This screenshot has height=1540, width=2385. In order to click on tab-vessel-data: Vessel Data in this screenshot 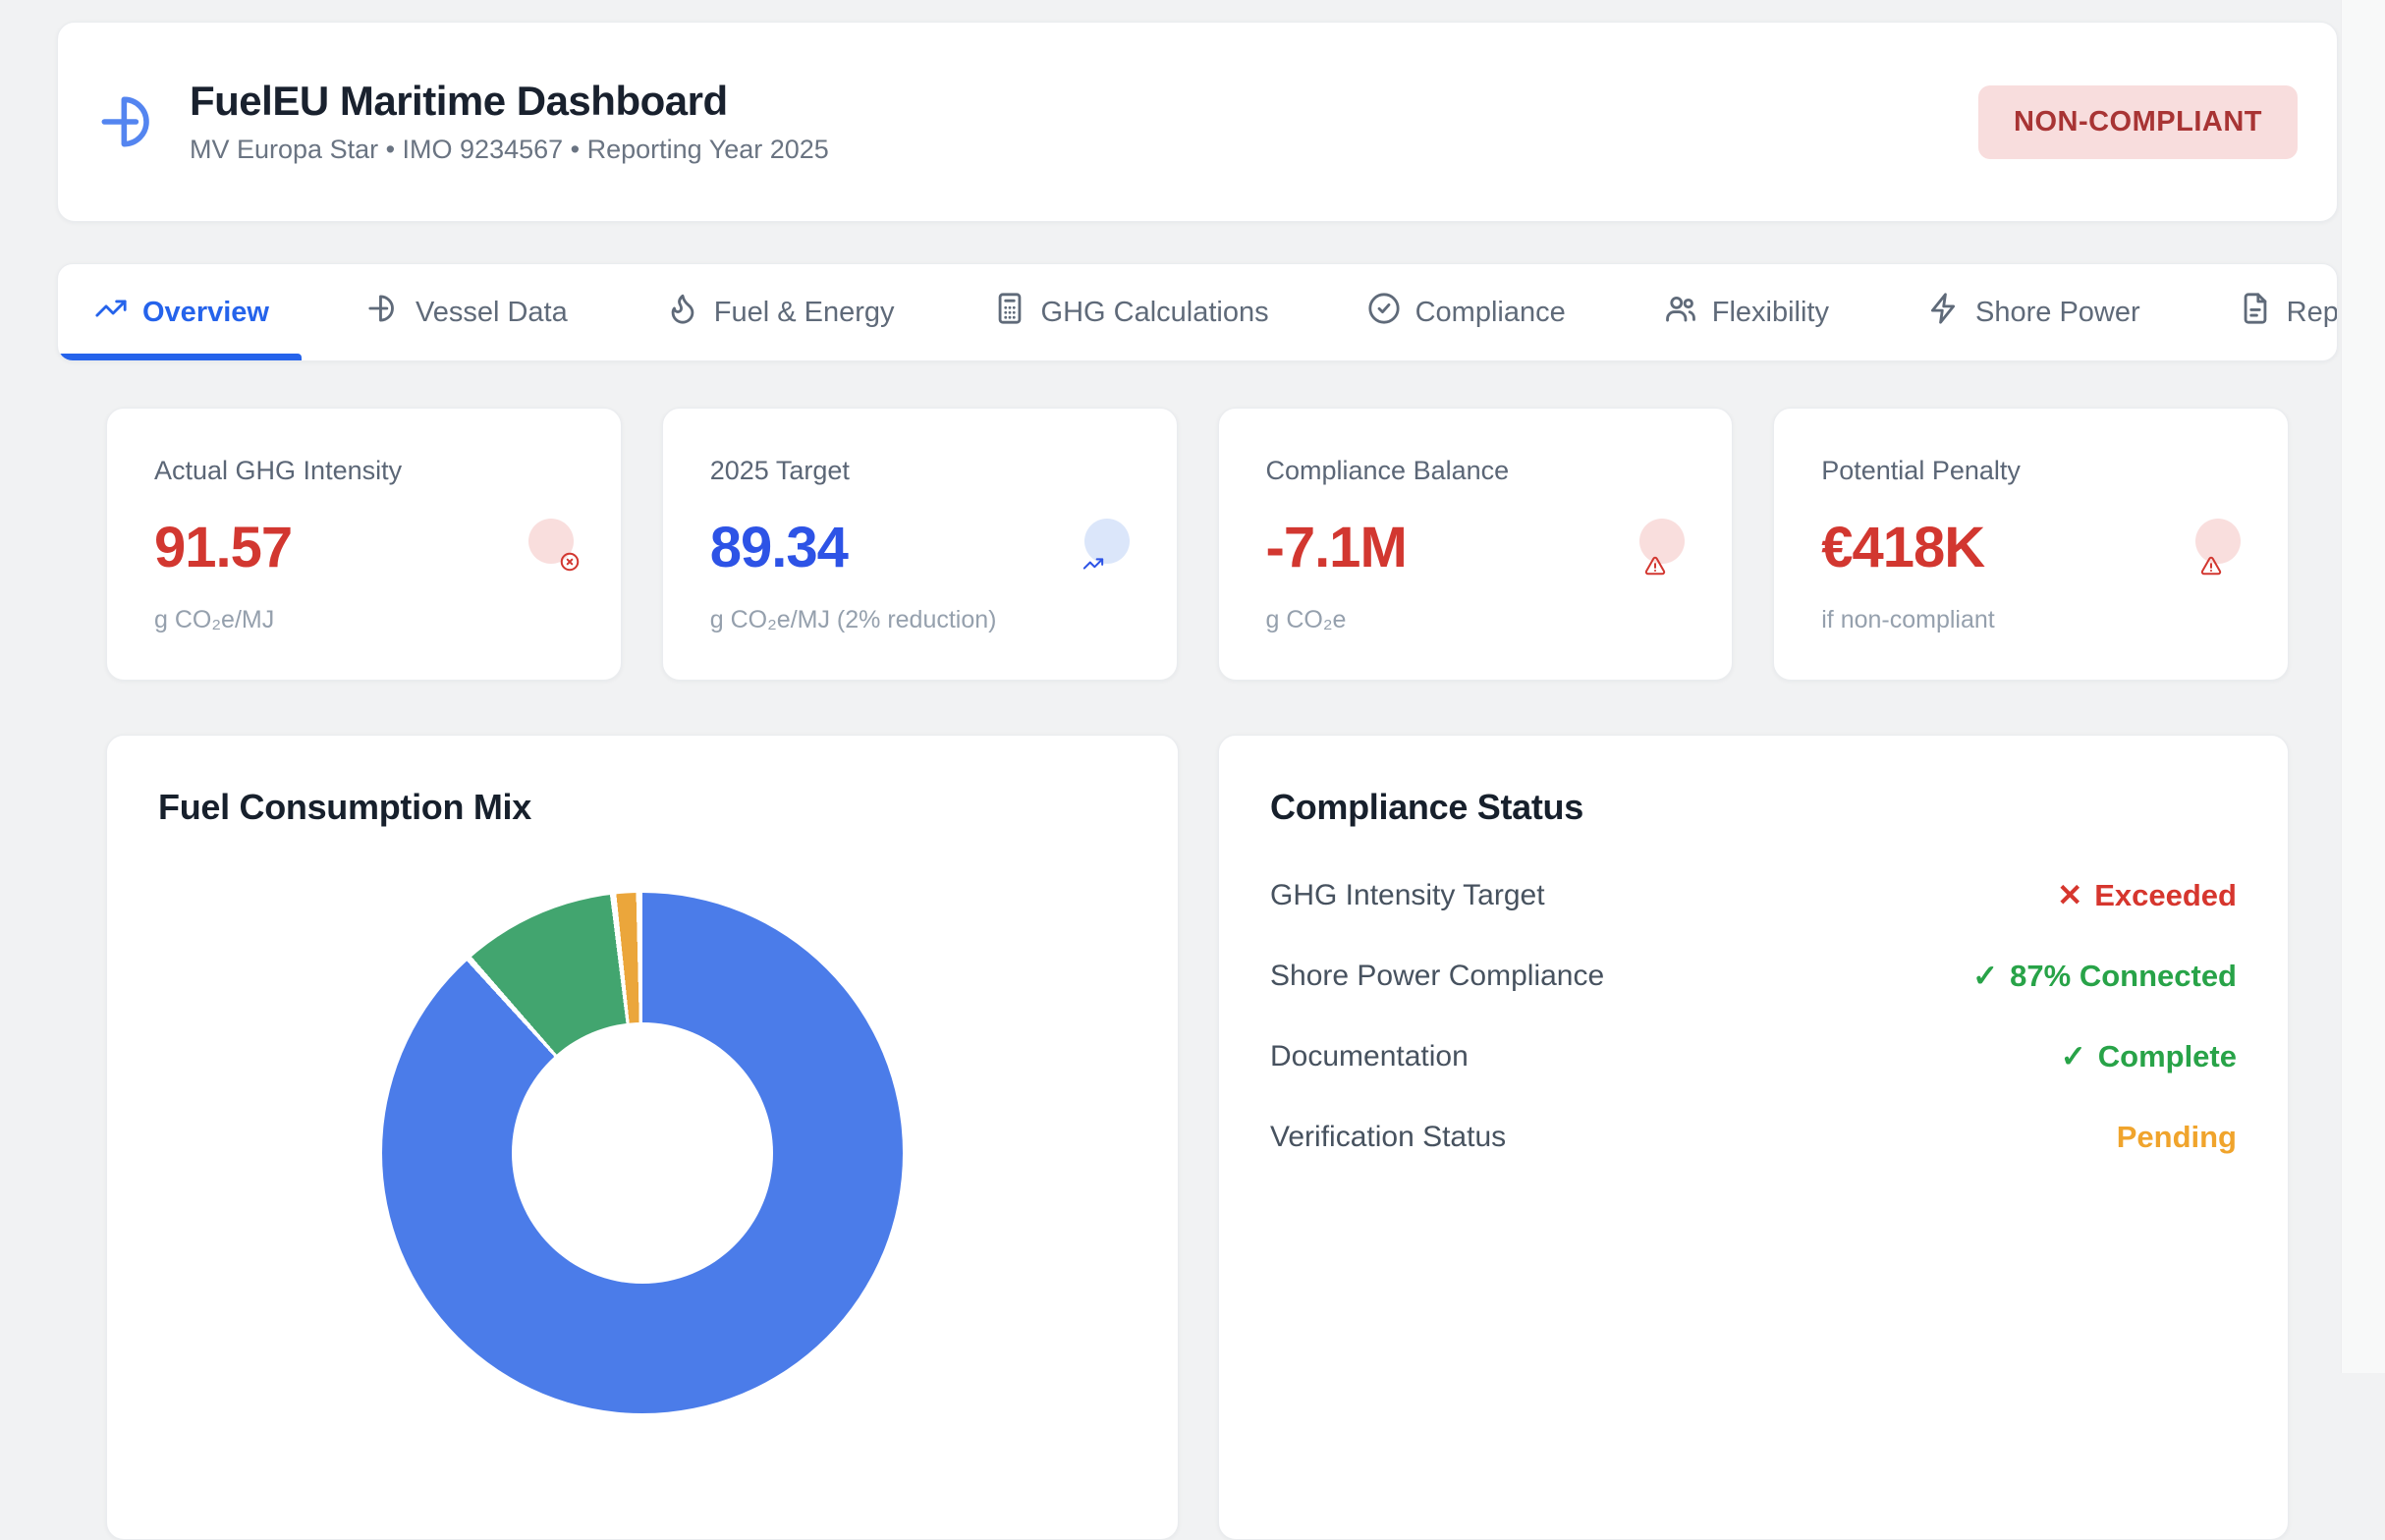, I will do `click(468, 312)`.